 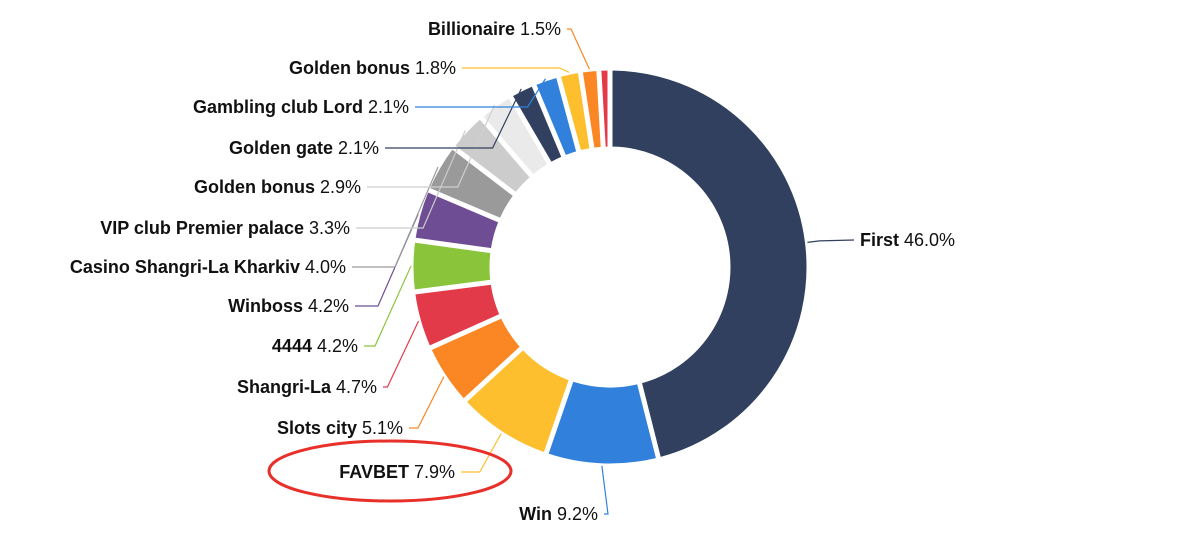 What do you see at coordinates (319, 428) in the screenshot?
I see `label-name: Slots city` at bounding box center [319, 428].